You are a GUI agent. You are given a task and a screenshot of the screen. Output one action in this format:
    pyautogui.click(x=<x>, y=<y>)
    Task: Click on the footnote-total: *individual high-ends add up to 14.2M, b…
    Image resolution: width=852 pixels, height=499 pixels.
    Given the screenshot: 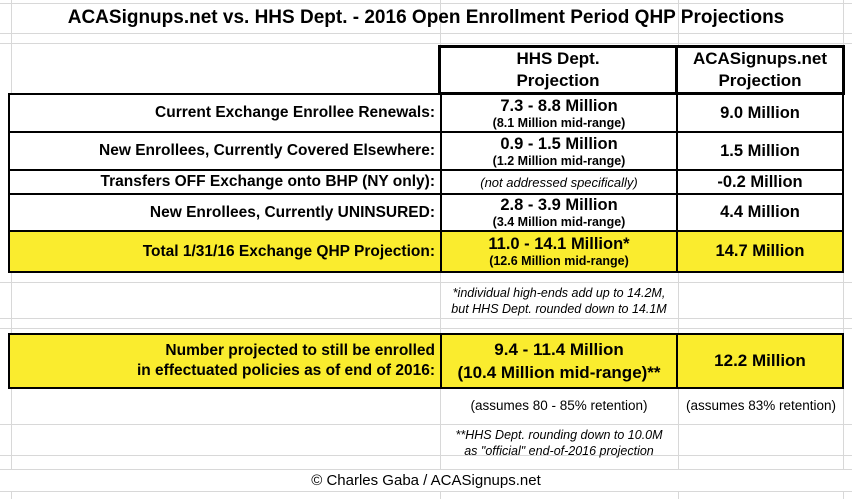 What is the action you would take?
    pyautogui.click(x=559, y=301)
    